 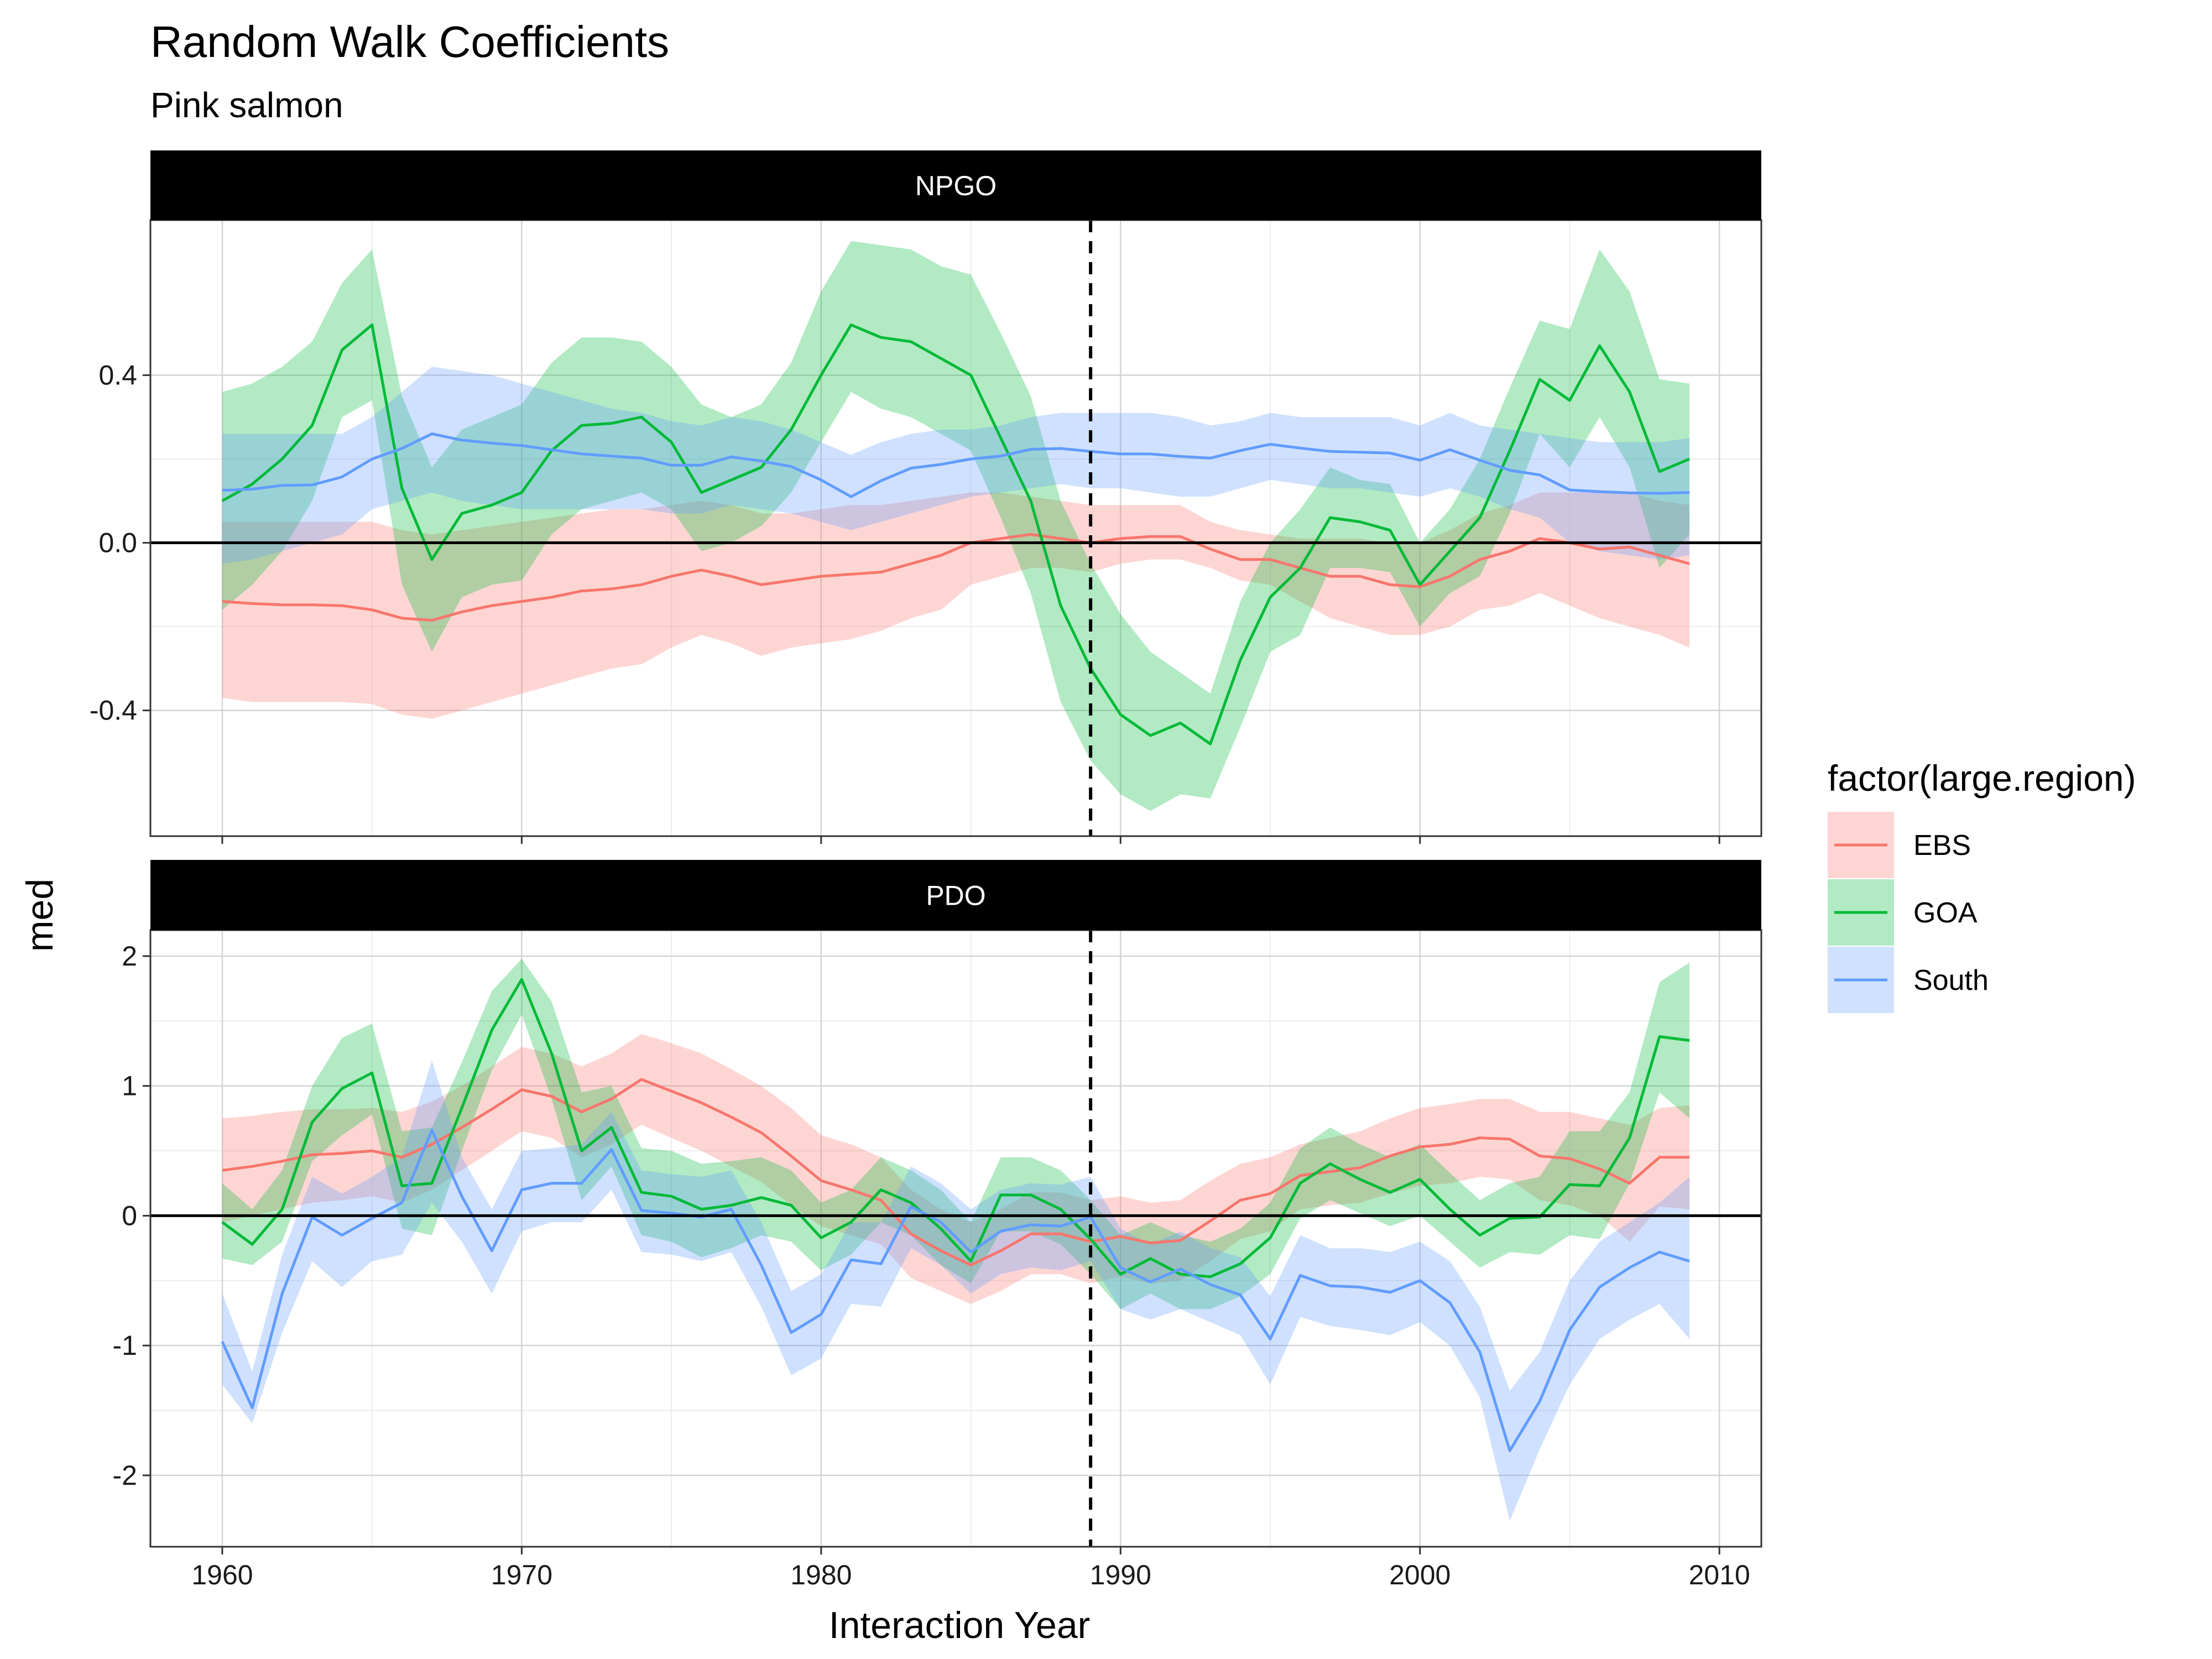 What do you see at coordinates (1720, 1575) in the screenshot?
I see `x-tick-label: 2010` at bounding box center [1720, 1575].